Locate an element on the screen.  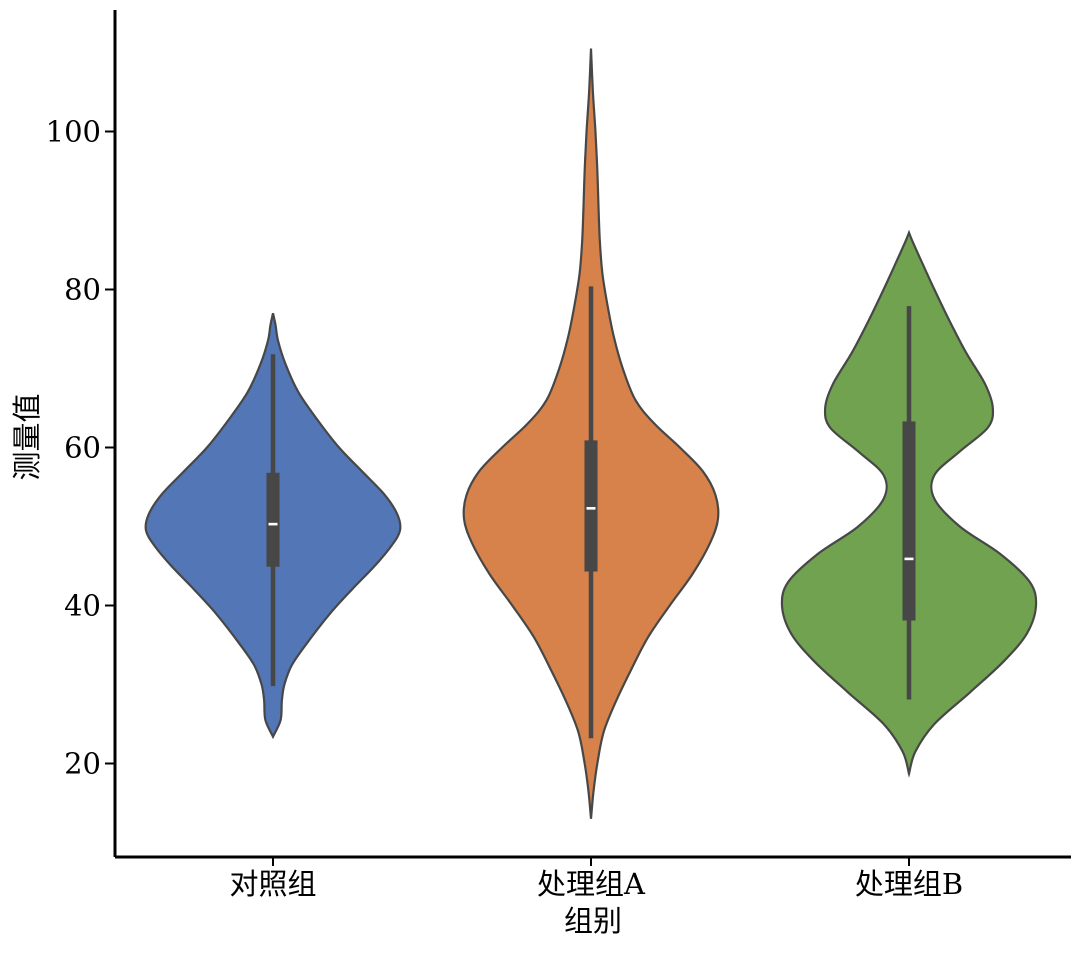
y-axis-label: 测量值 is located at coordinates (27, 436).